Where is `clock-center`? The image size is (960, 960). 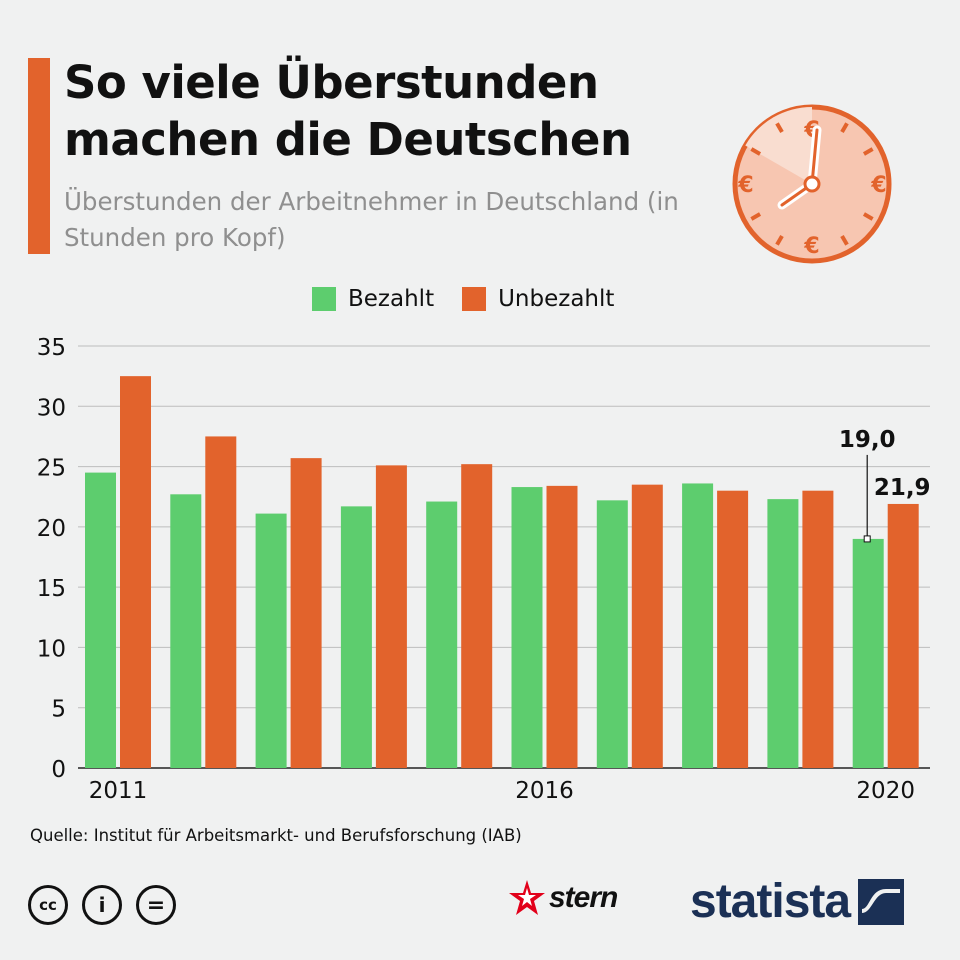 clock-center is located at coordinates (812, 184).